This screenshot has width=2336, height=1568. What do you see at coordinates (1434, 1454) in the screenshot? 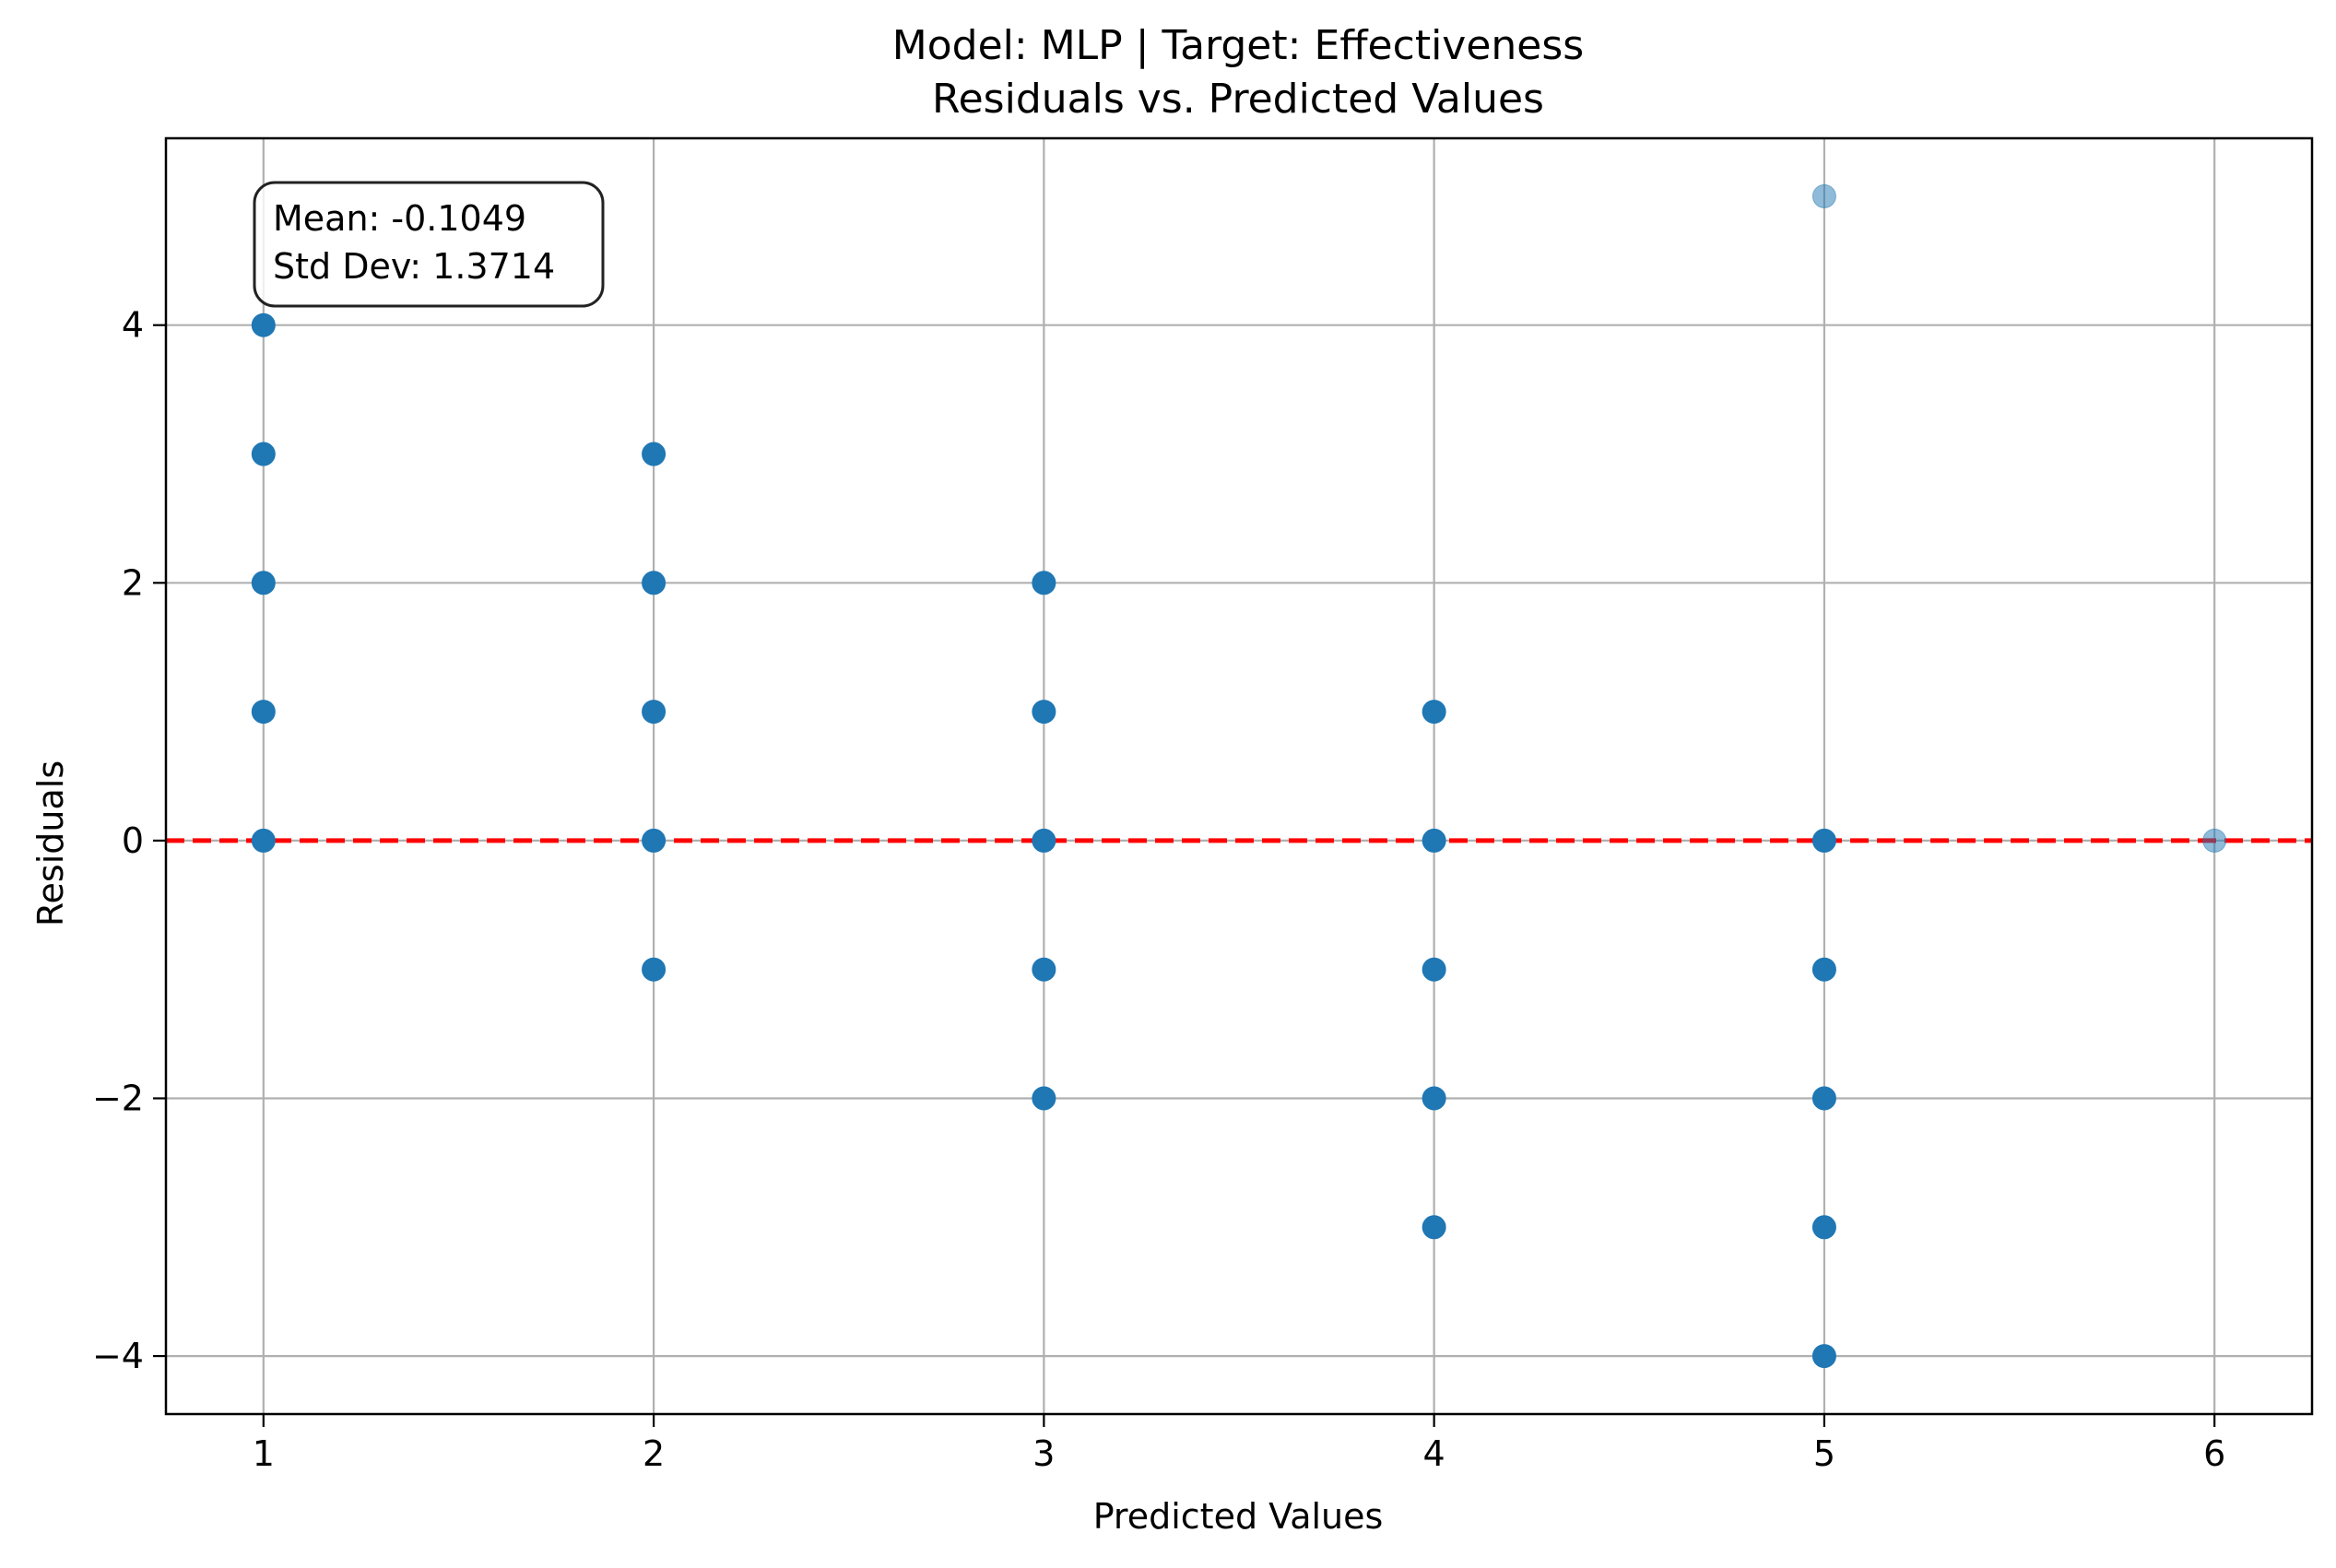
I see `x-tick-label: 4` at bounding box center [1434, 1454].